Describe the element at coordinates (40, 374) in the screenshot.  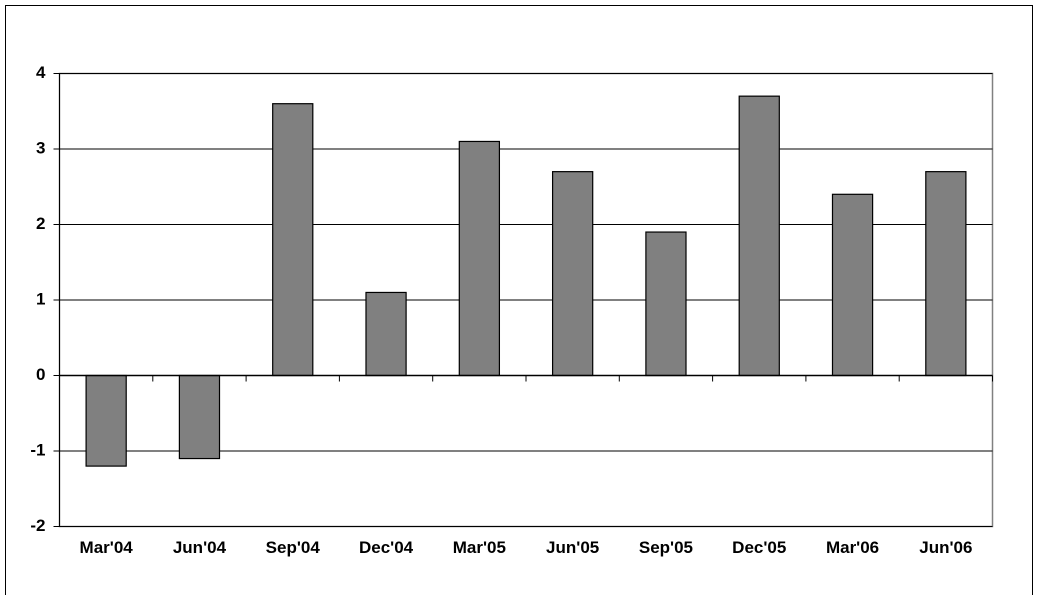
I see `y-tick-label: 0` at that location.